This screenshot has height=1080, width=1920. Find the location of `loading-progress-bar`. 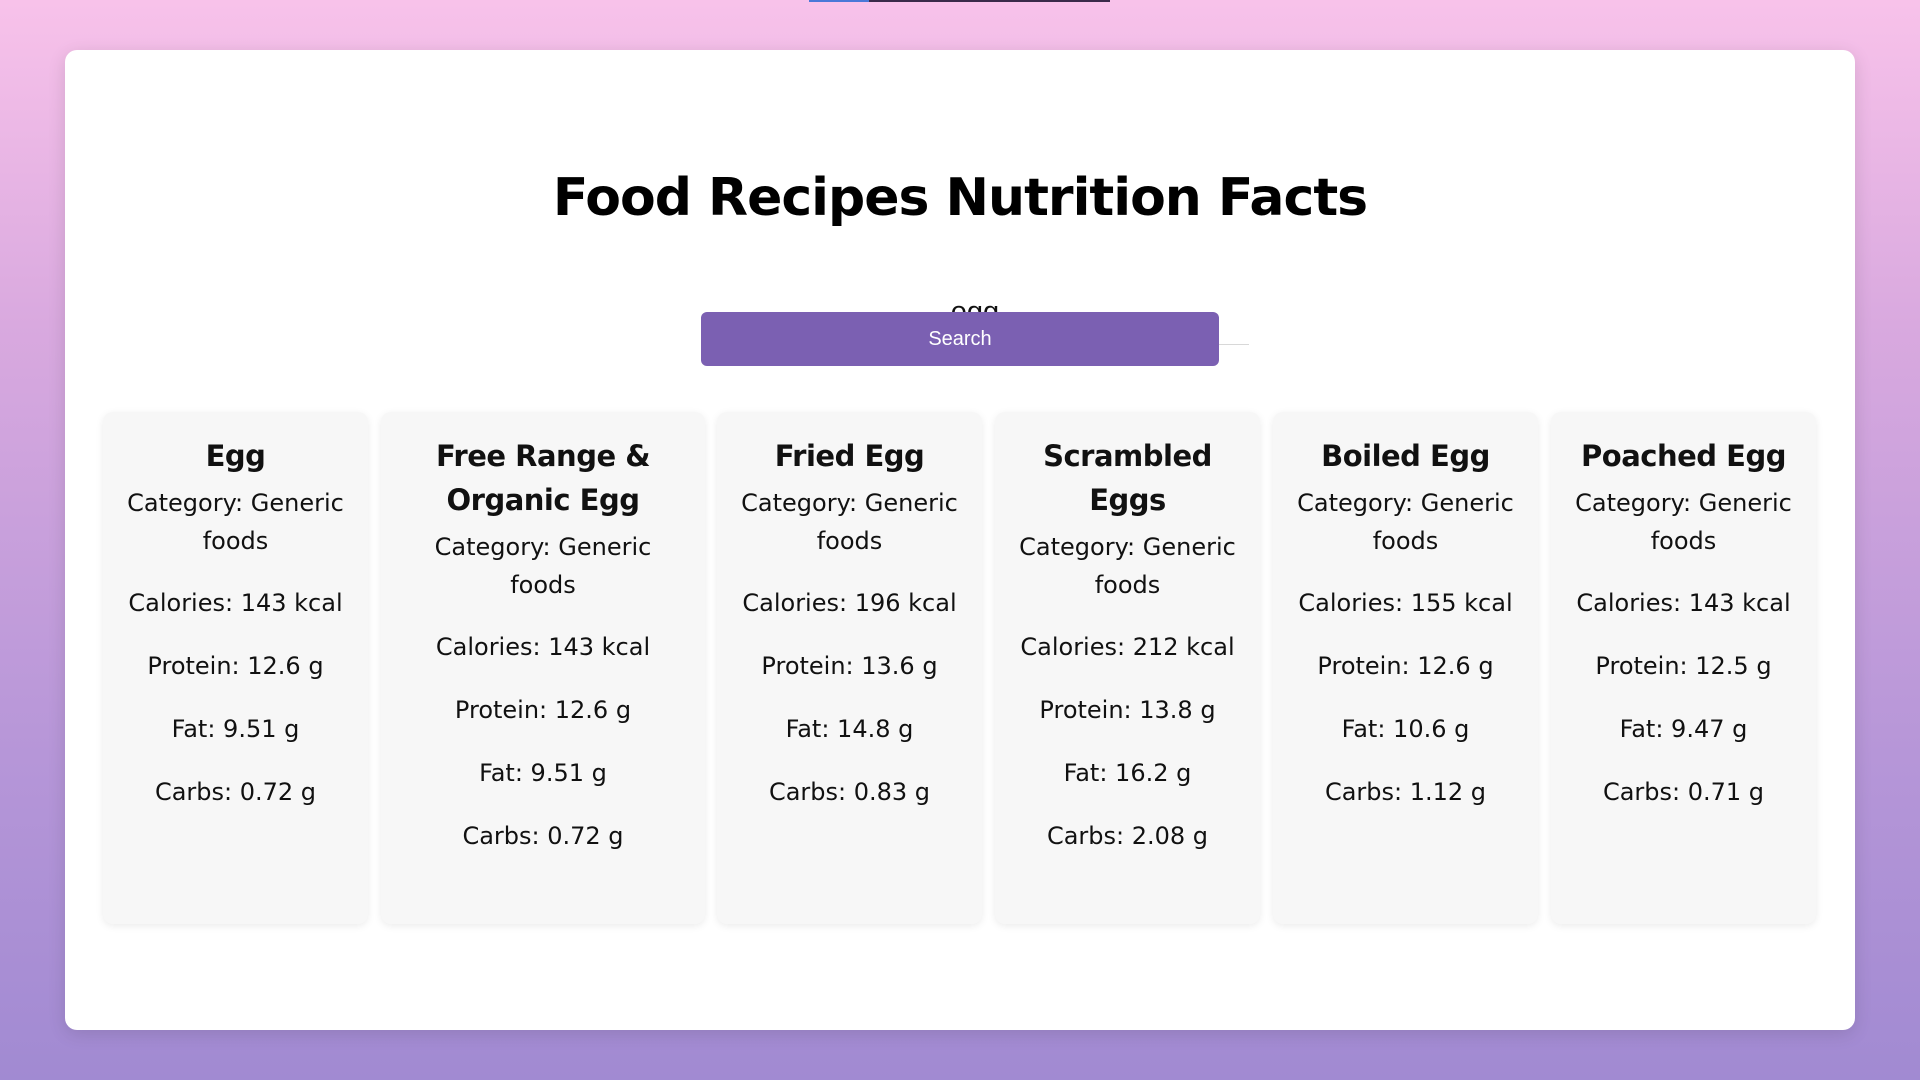

loading-progress-bar is located at coordinates (959, 1).